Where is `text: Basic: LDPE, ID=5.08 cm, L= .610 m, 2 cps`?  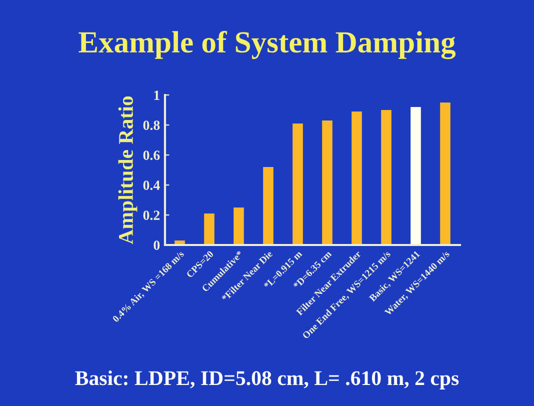 text: Basic: LDPE, ID=5.08 cm, L= .610 m, 2 cps is located at coordinates (267, 380).